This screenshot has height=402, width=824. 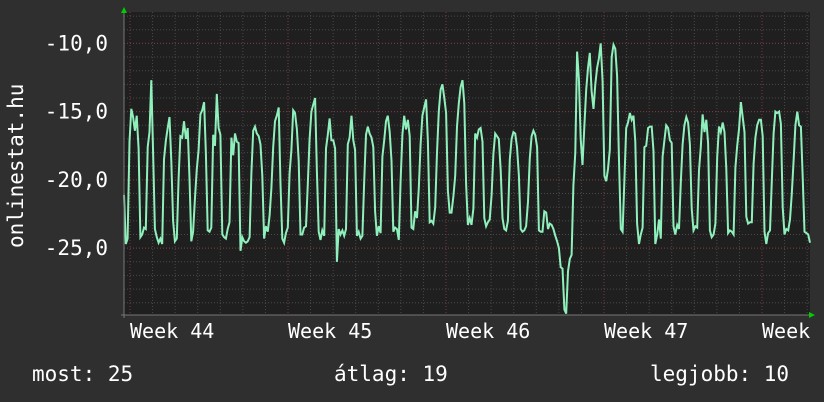 What do you see at coordinates (391, 374) in the screenshot?
I see `average-value-stat: átlag: 19` at bounding box center [391, 374].